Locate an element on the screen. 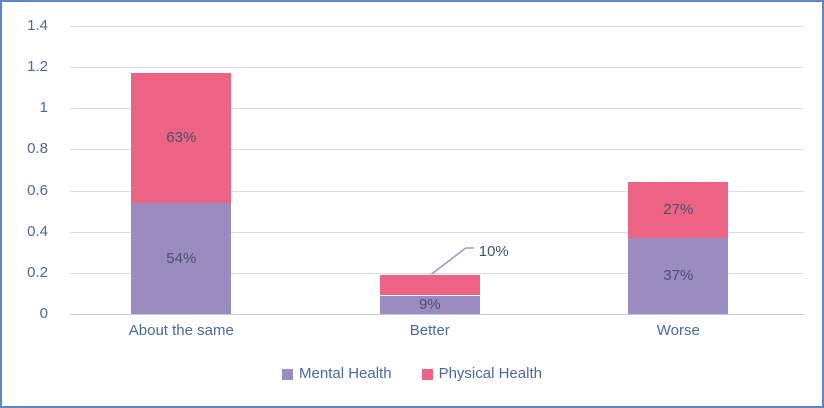  legend-item-physical-health: Physical Health is located at coordinates (481, 373).